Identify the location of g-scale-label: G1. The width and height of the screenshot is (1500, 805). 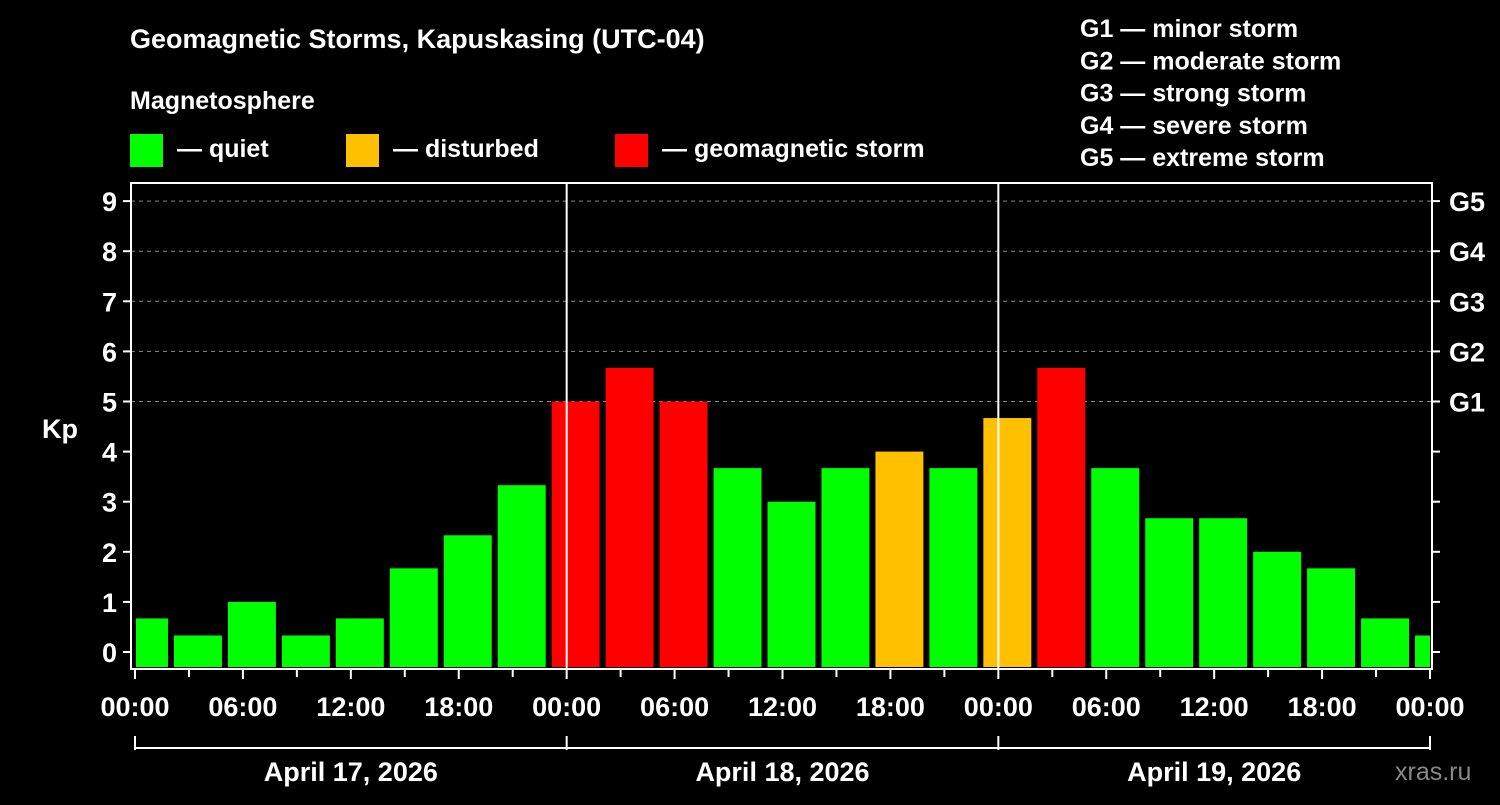
(1467, 403).